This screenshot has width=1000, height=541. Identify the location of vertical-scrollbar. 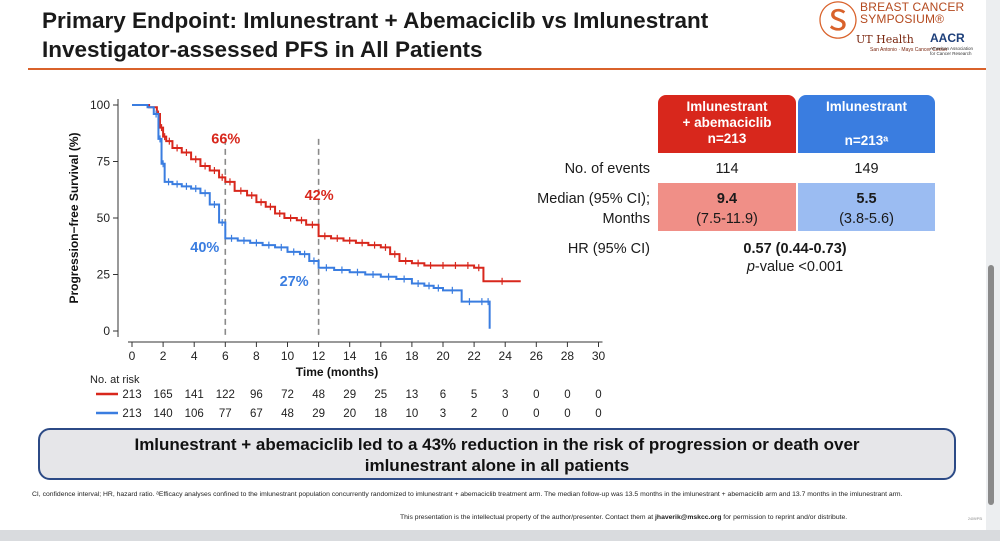
(991, 385).